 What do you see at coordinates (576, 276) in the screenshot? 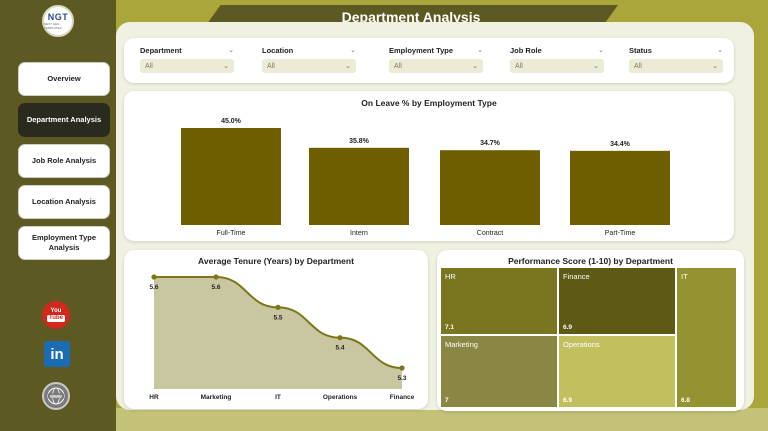
I see `treemap-label: Finance` at bounding box center [576, 276].